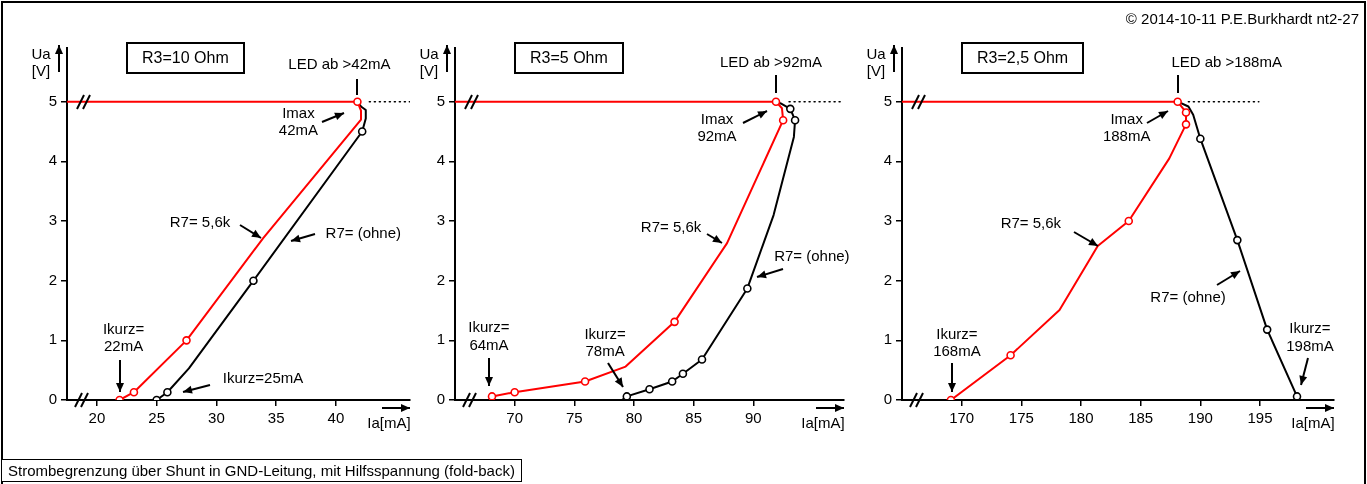  What do you see at coordinates (1023, 58) in the screenshot?
I see `chart-title: R3=2,5 Ohm` at bounding box center [1023, 58].